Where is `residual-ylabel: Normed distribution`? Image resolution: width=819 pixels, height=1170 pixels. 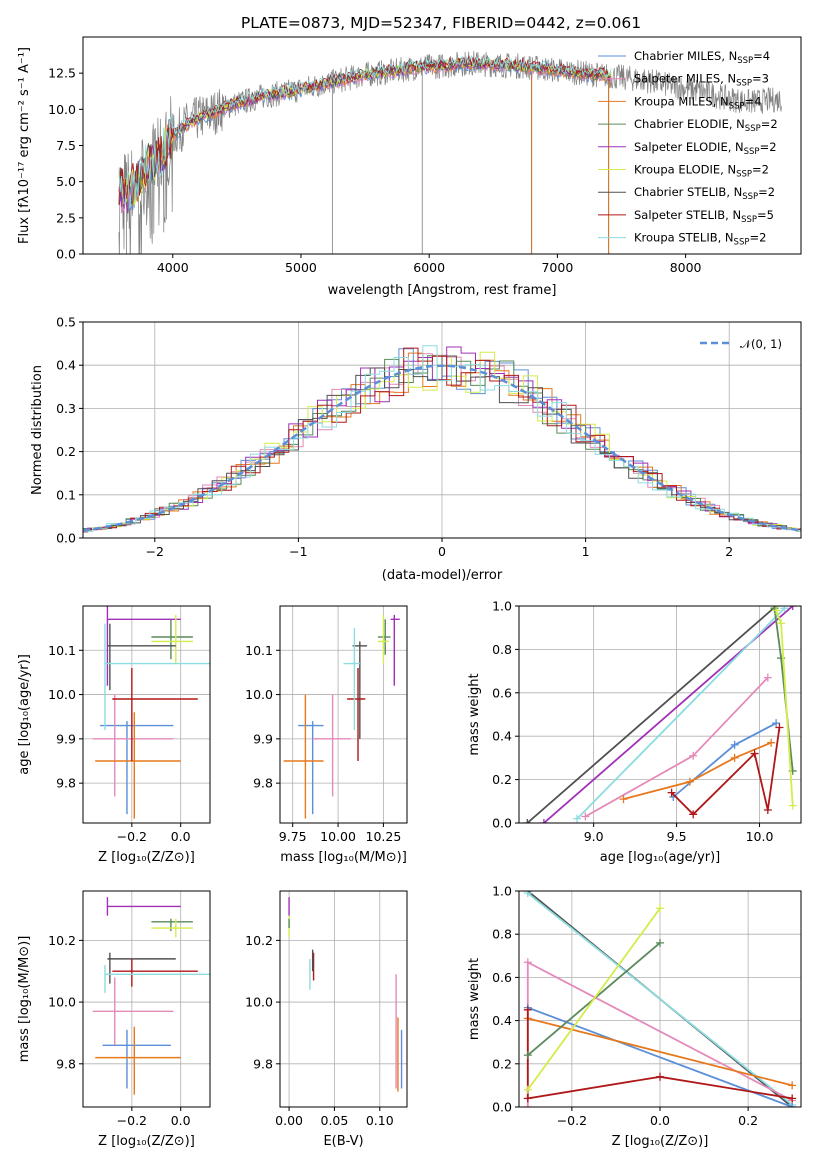
residual-ylabel: Normed distribution is located at coordinates (37, 430).